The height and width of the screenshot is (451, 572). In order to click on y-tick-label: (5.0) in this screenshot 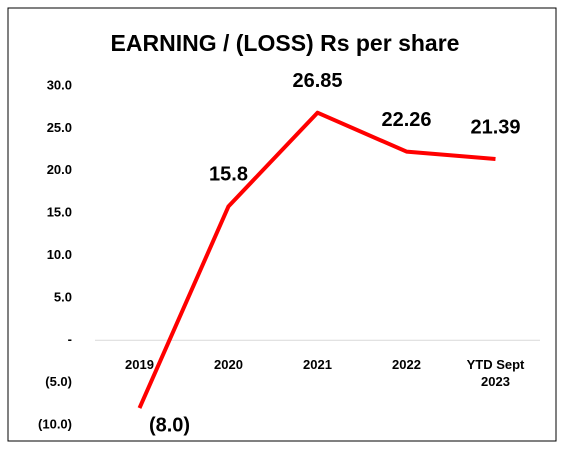, I will do `click(58, 381)`.